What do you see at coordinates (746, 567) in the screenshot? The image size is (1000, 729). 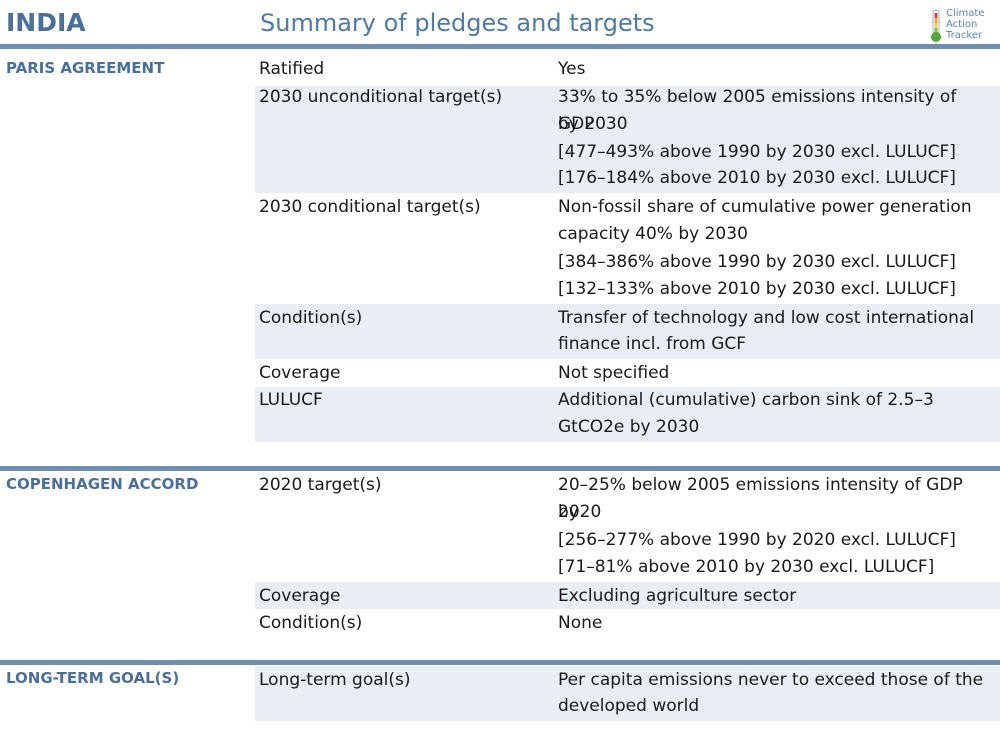 I see `row-value: [71–81% above 2010 by 2030 excl. LULUCF]` at bounding box center [746, 567].